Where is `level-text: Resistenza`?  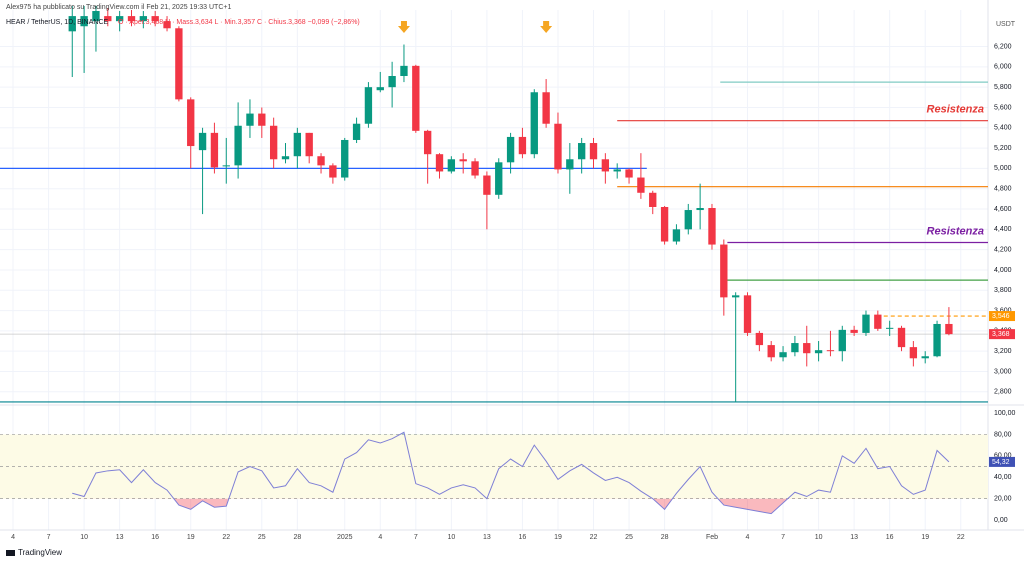 level-text: Resistenza is located at coordinates (955, 110).